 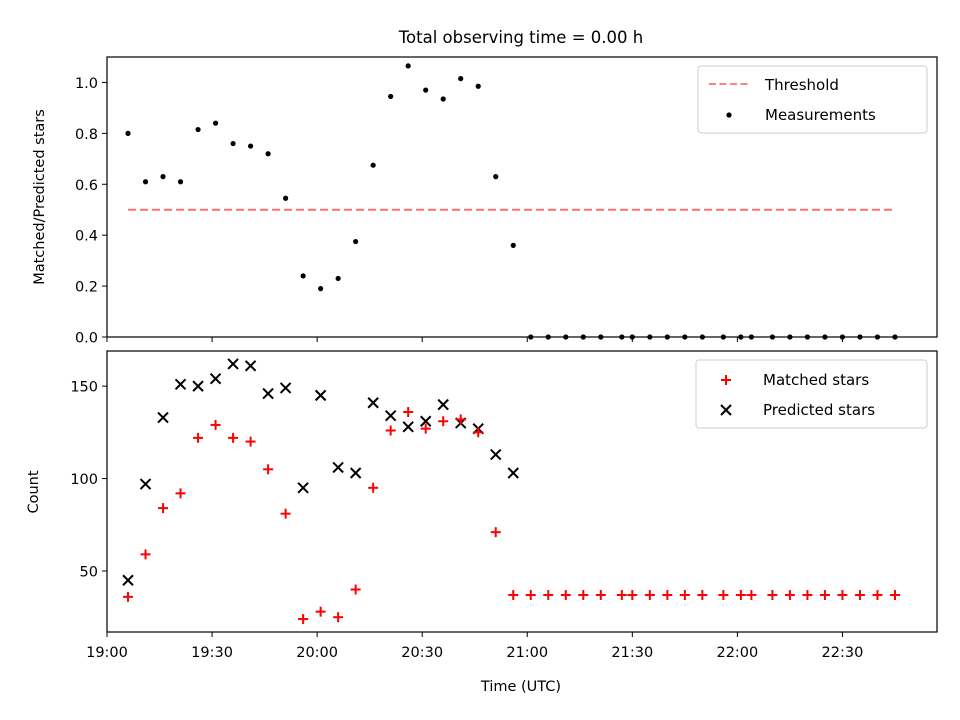 I want to click on top-y-axis-label: Matched/Predicted stars, so click(x=40, y=197).